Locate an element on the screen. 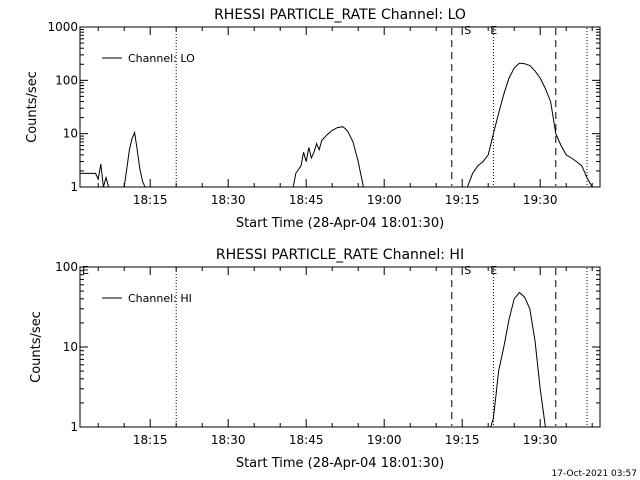 Image resolution: width=640 pixels, height=480 pixels. chart0-legend: Channel: LO is located at coordinates (148, 58).